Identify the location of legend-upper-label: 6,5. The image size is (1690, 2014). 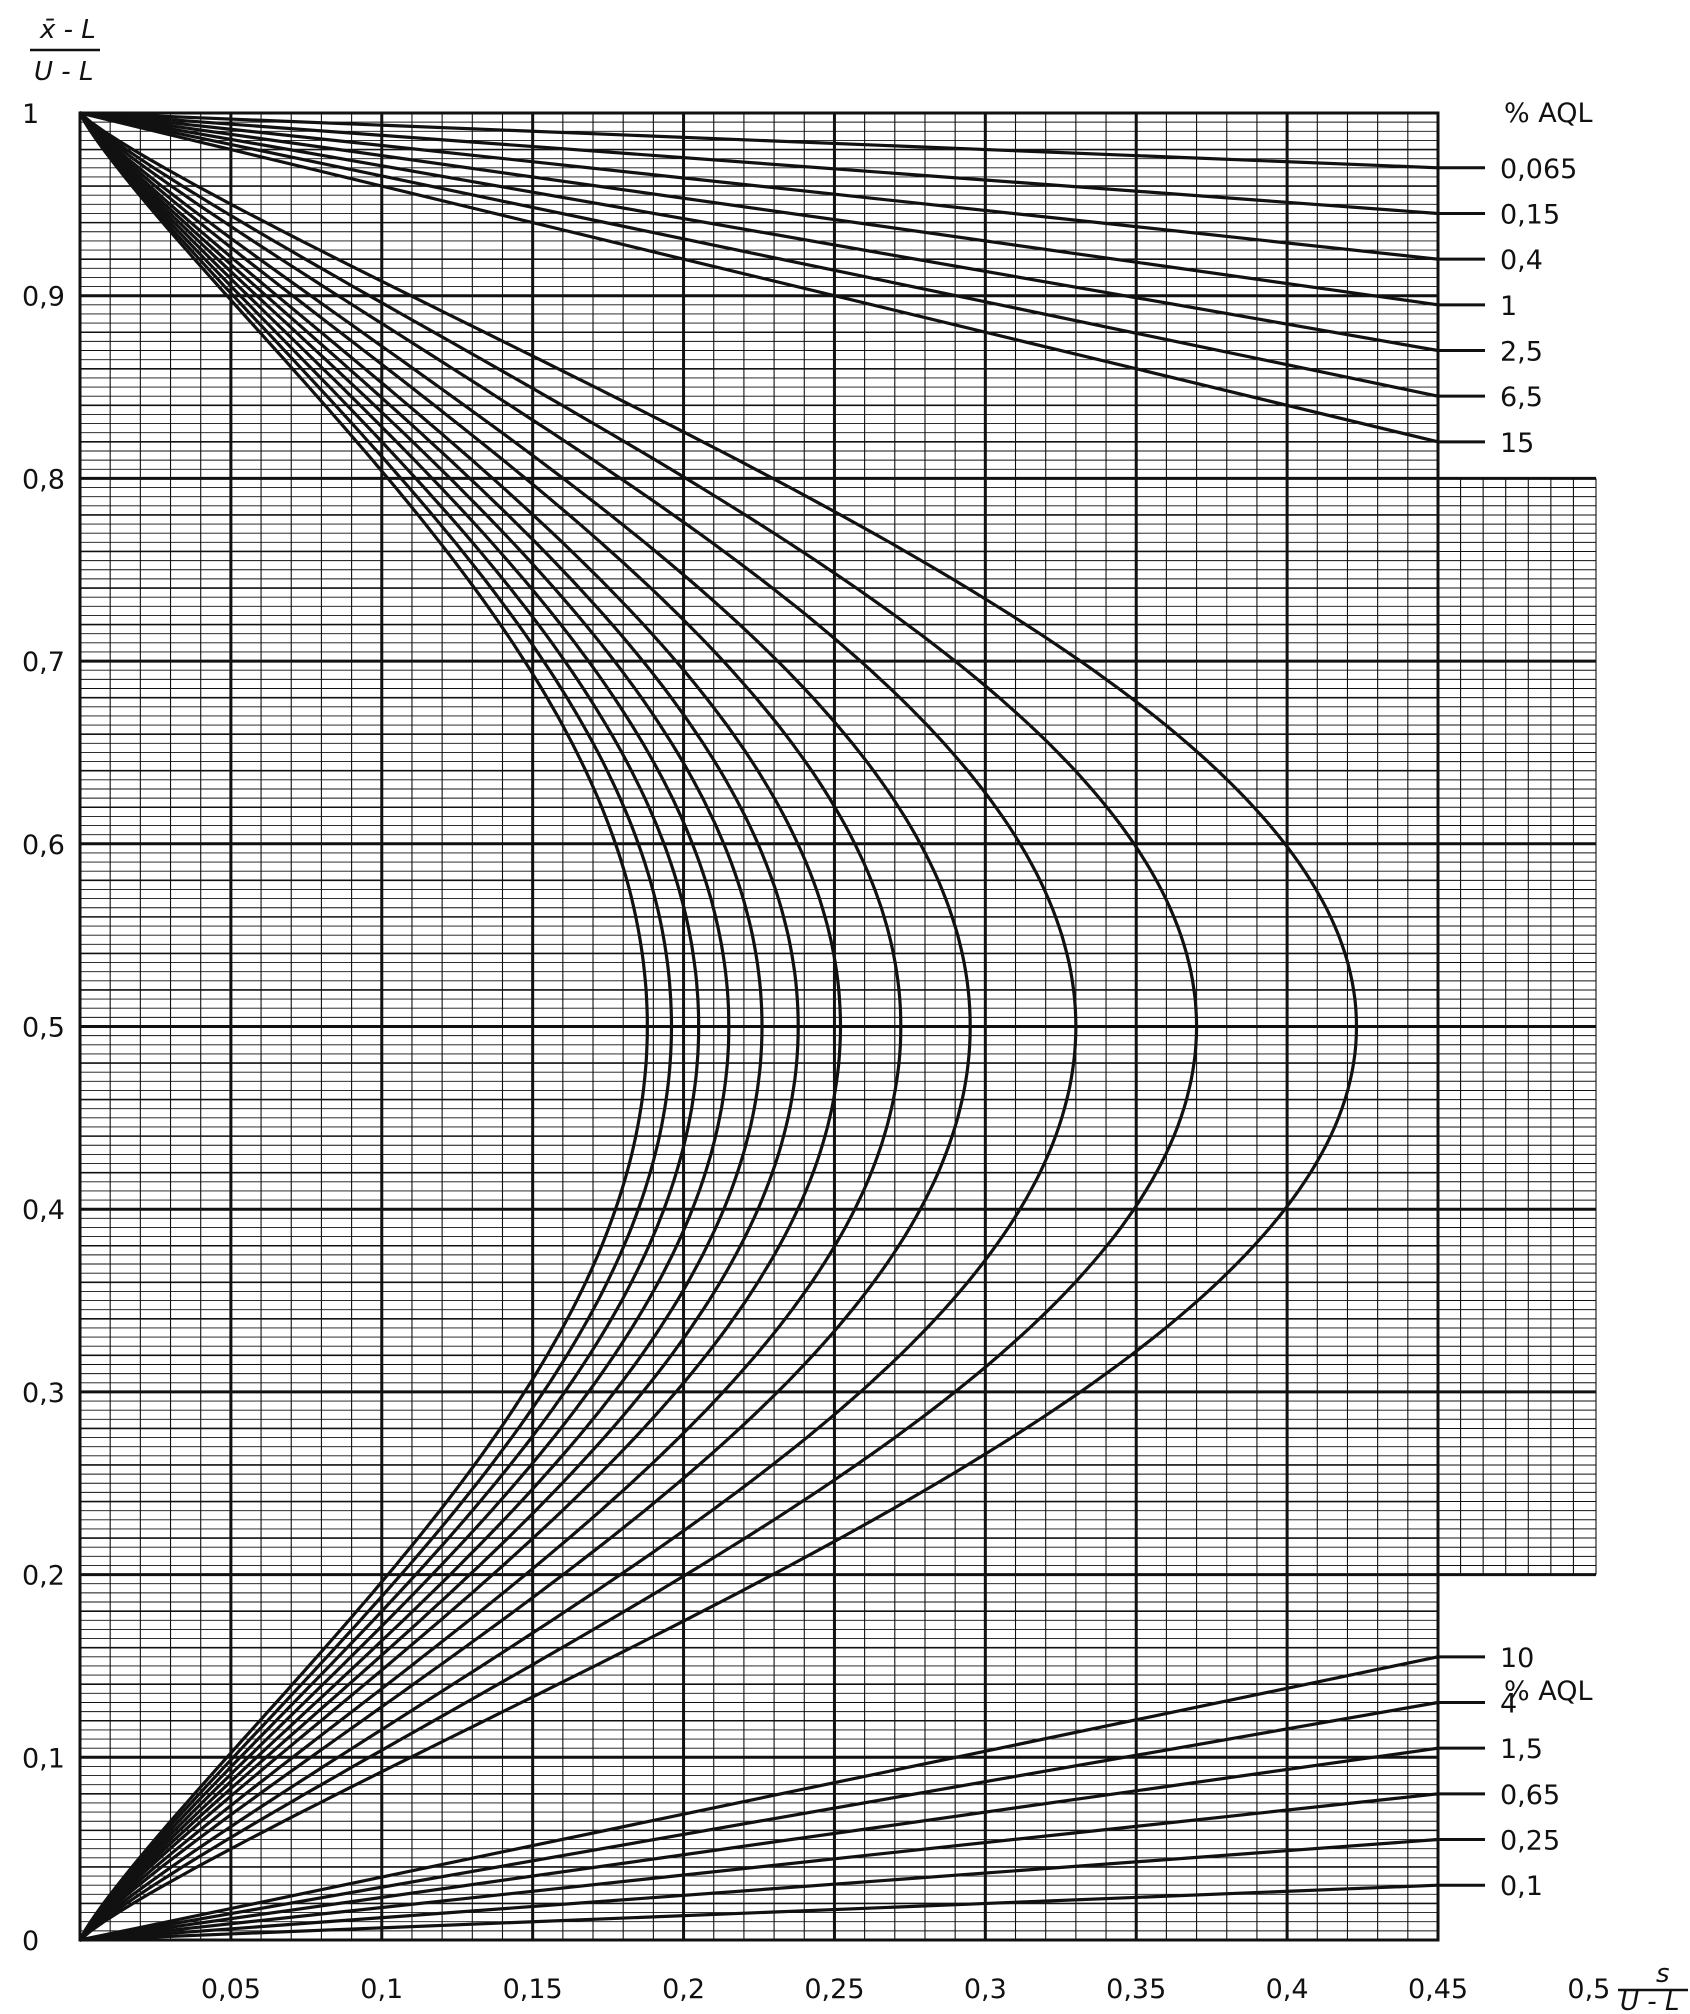
(1521, 397).